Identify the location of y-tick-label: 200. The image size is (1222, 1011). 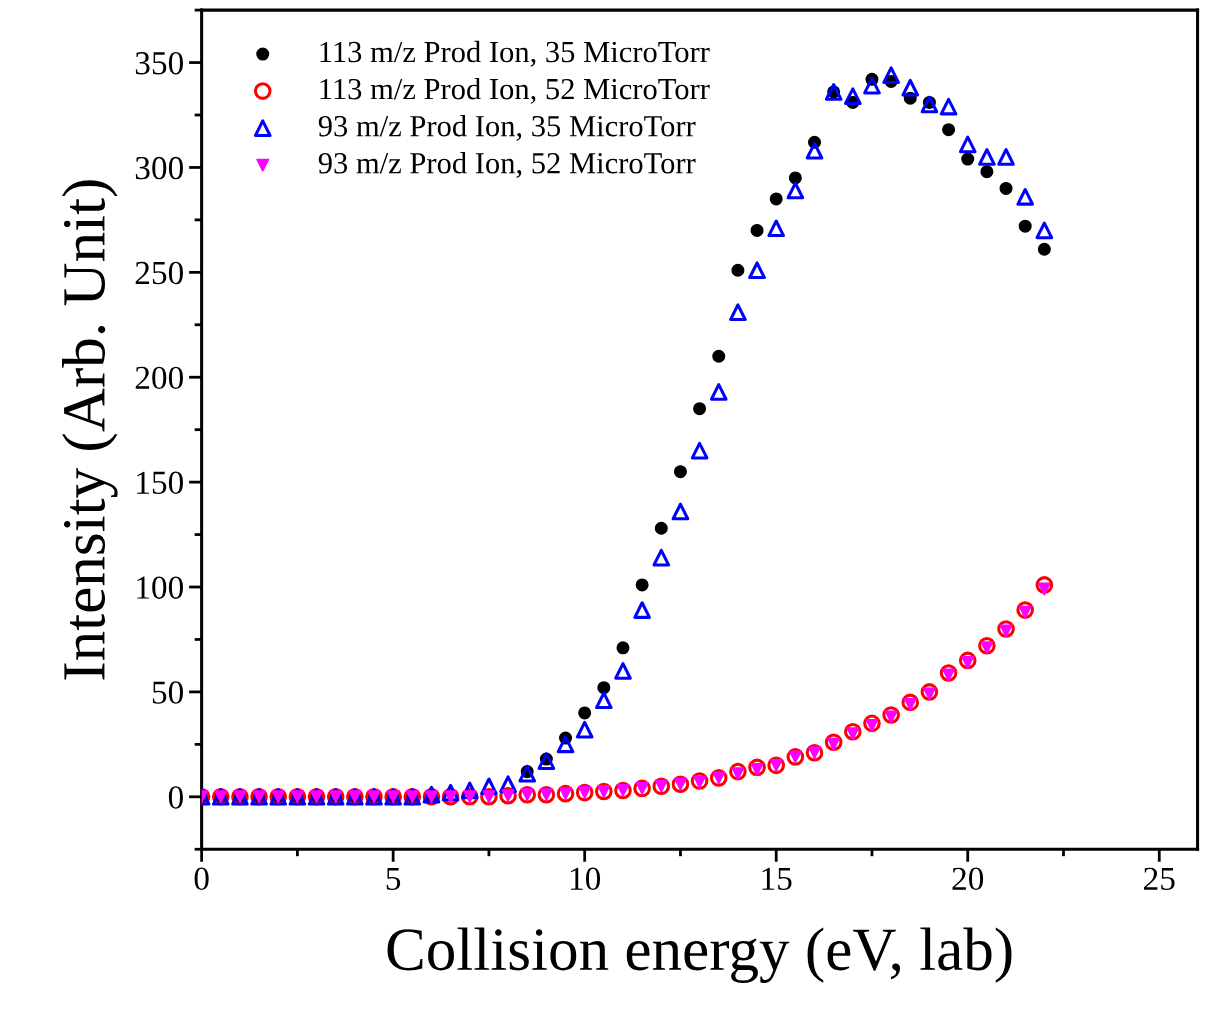
(159, 378).